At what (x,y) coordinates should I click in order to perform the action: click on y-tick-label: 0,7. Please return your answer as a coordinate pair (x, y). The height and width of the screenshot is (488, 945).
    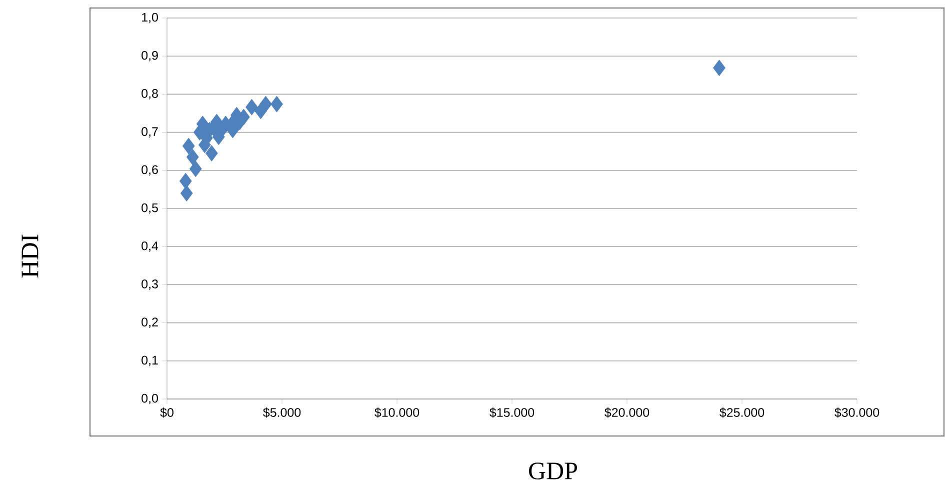
    Looking at the image, I should click on (150, 132).